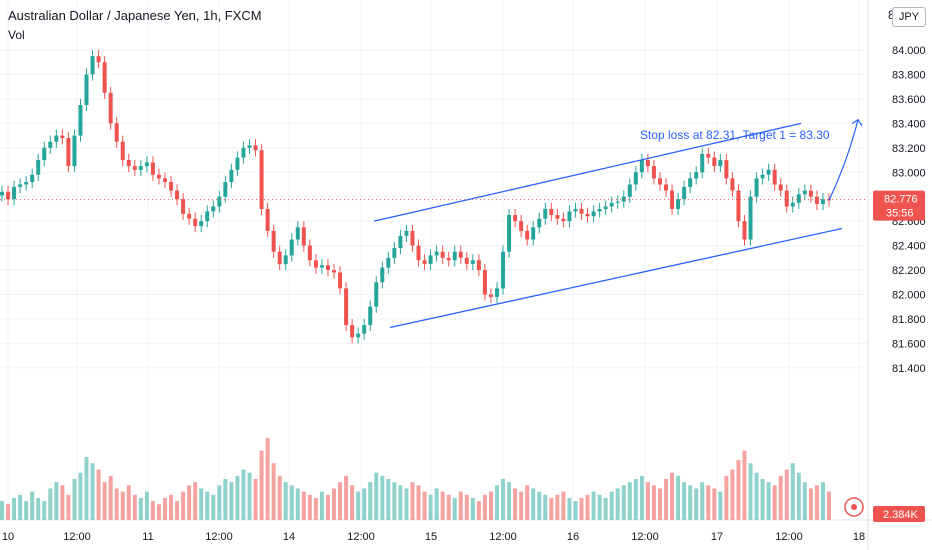 The width and height of the screenshot is (932, 550). Describe the element at coordinates (16, 35) in the screenshot. I see `volume-indicator-label: Vol` at that location.